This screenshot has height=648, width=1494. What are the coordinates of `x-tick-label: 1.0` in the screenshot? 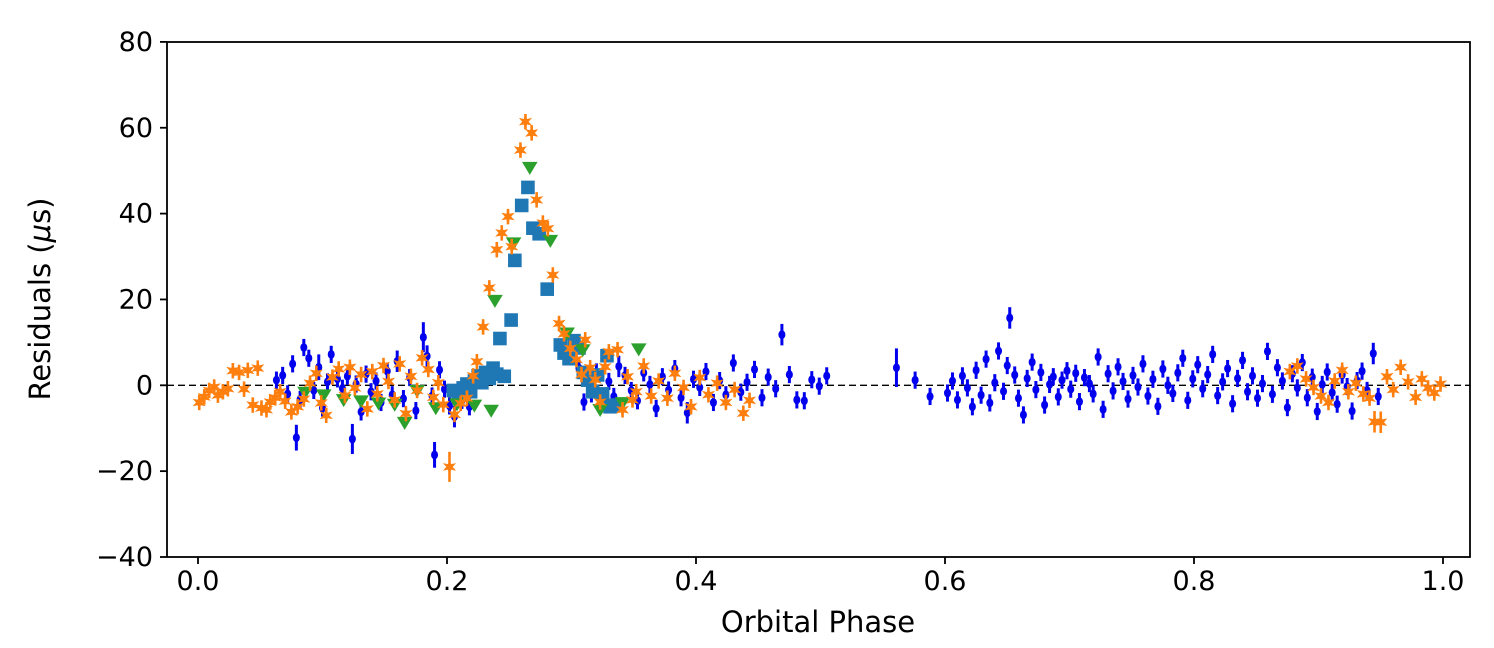 It's located at (1443, 581).